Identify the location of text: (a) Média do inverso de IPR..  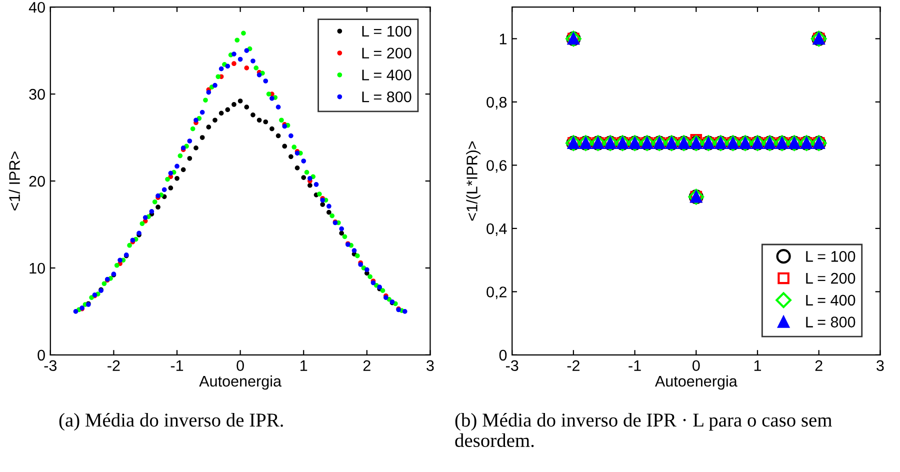
(171, 422).